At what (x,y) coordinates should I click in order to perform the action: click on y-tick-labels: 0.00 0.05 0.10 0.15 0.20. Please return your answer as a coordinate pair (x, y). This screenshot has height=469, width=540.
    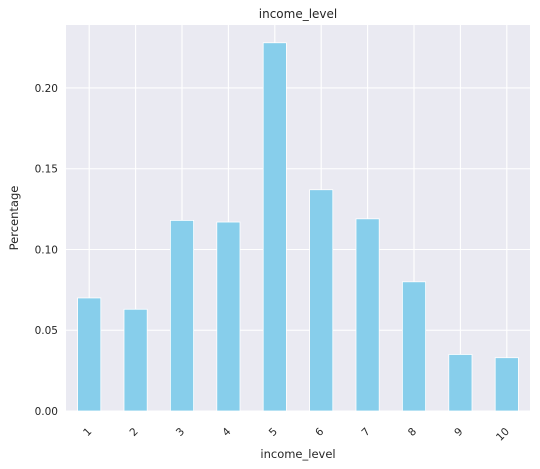
    Looking at the image, I should click on (46, 250).